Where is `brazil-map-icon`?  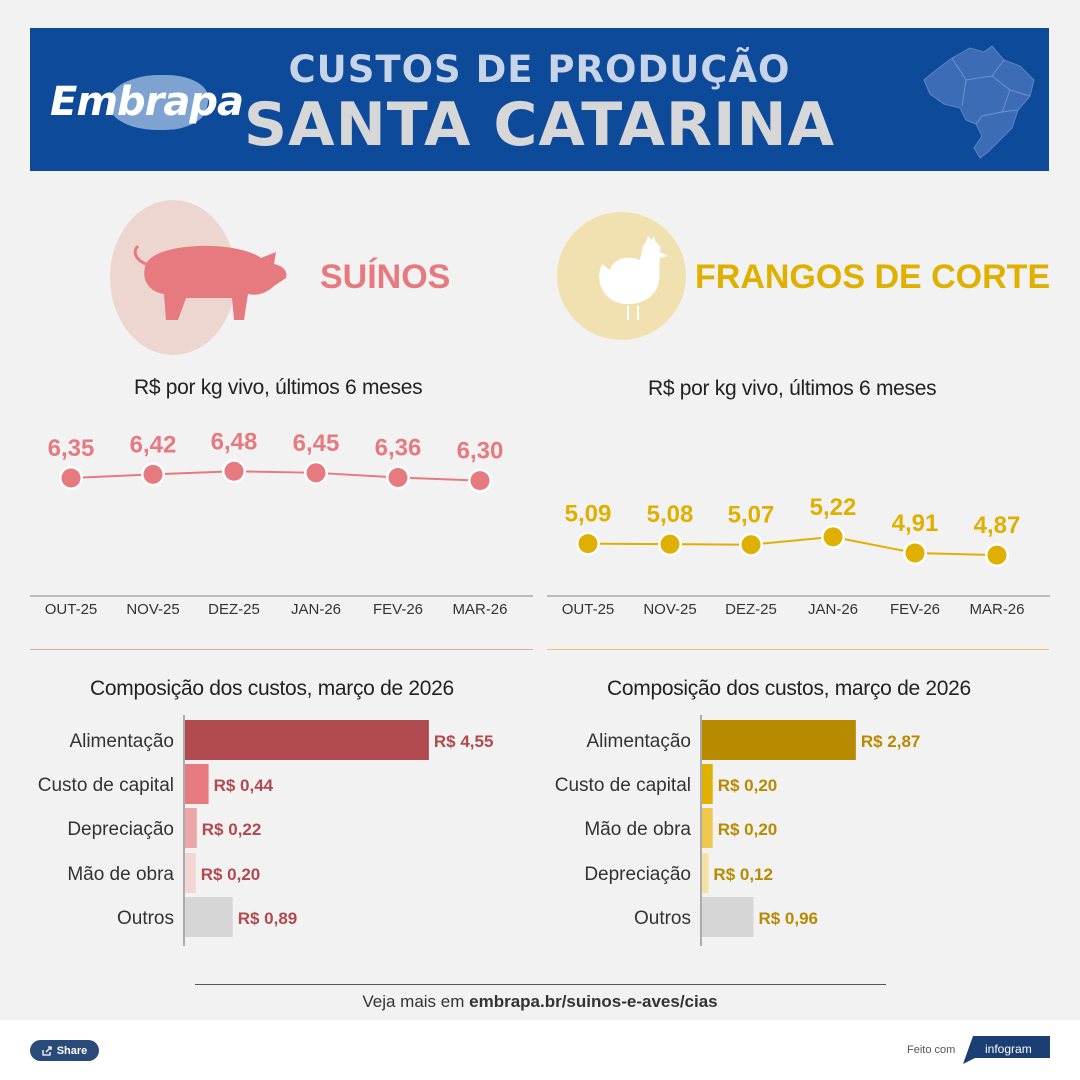 brazil-map-icon is located at coordinates (979, 102).